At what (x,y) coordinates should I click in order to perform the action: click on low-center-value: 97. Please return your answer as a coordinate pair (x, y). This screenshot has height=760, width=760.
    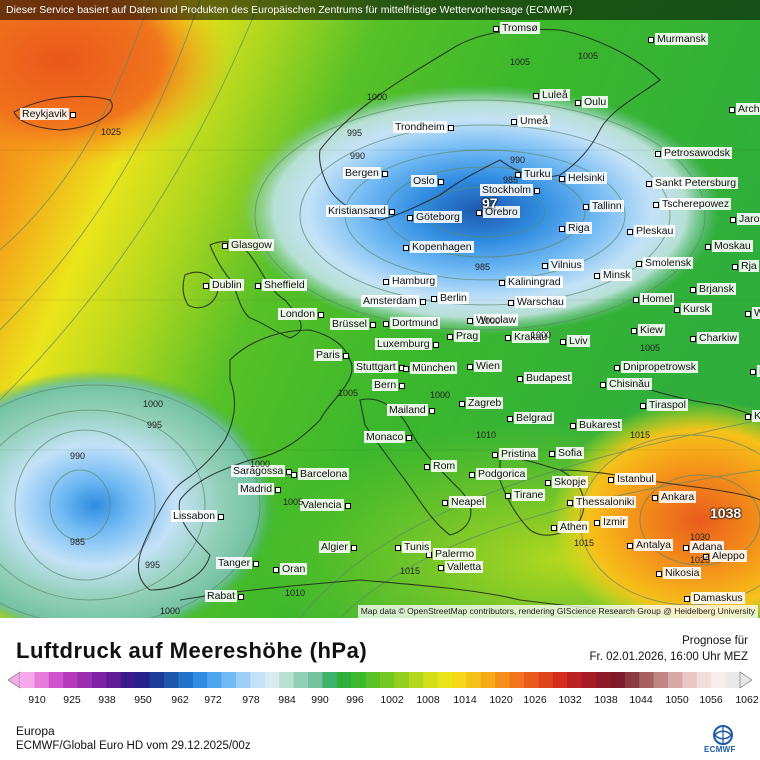
    Looking at the image, I should click on (490, 203).